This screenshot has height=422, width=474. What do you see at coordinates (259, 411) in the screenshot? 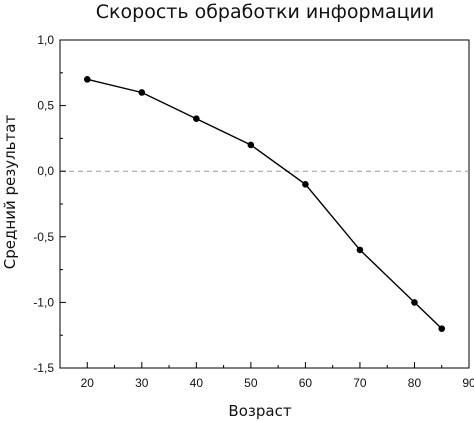
I see `x-axis-label: Возраст` at bounding box center [259, 411].